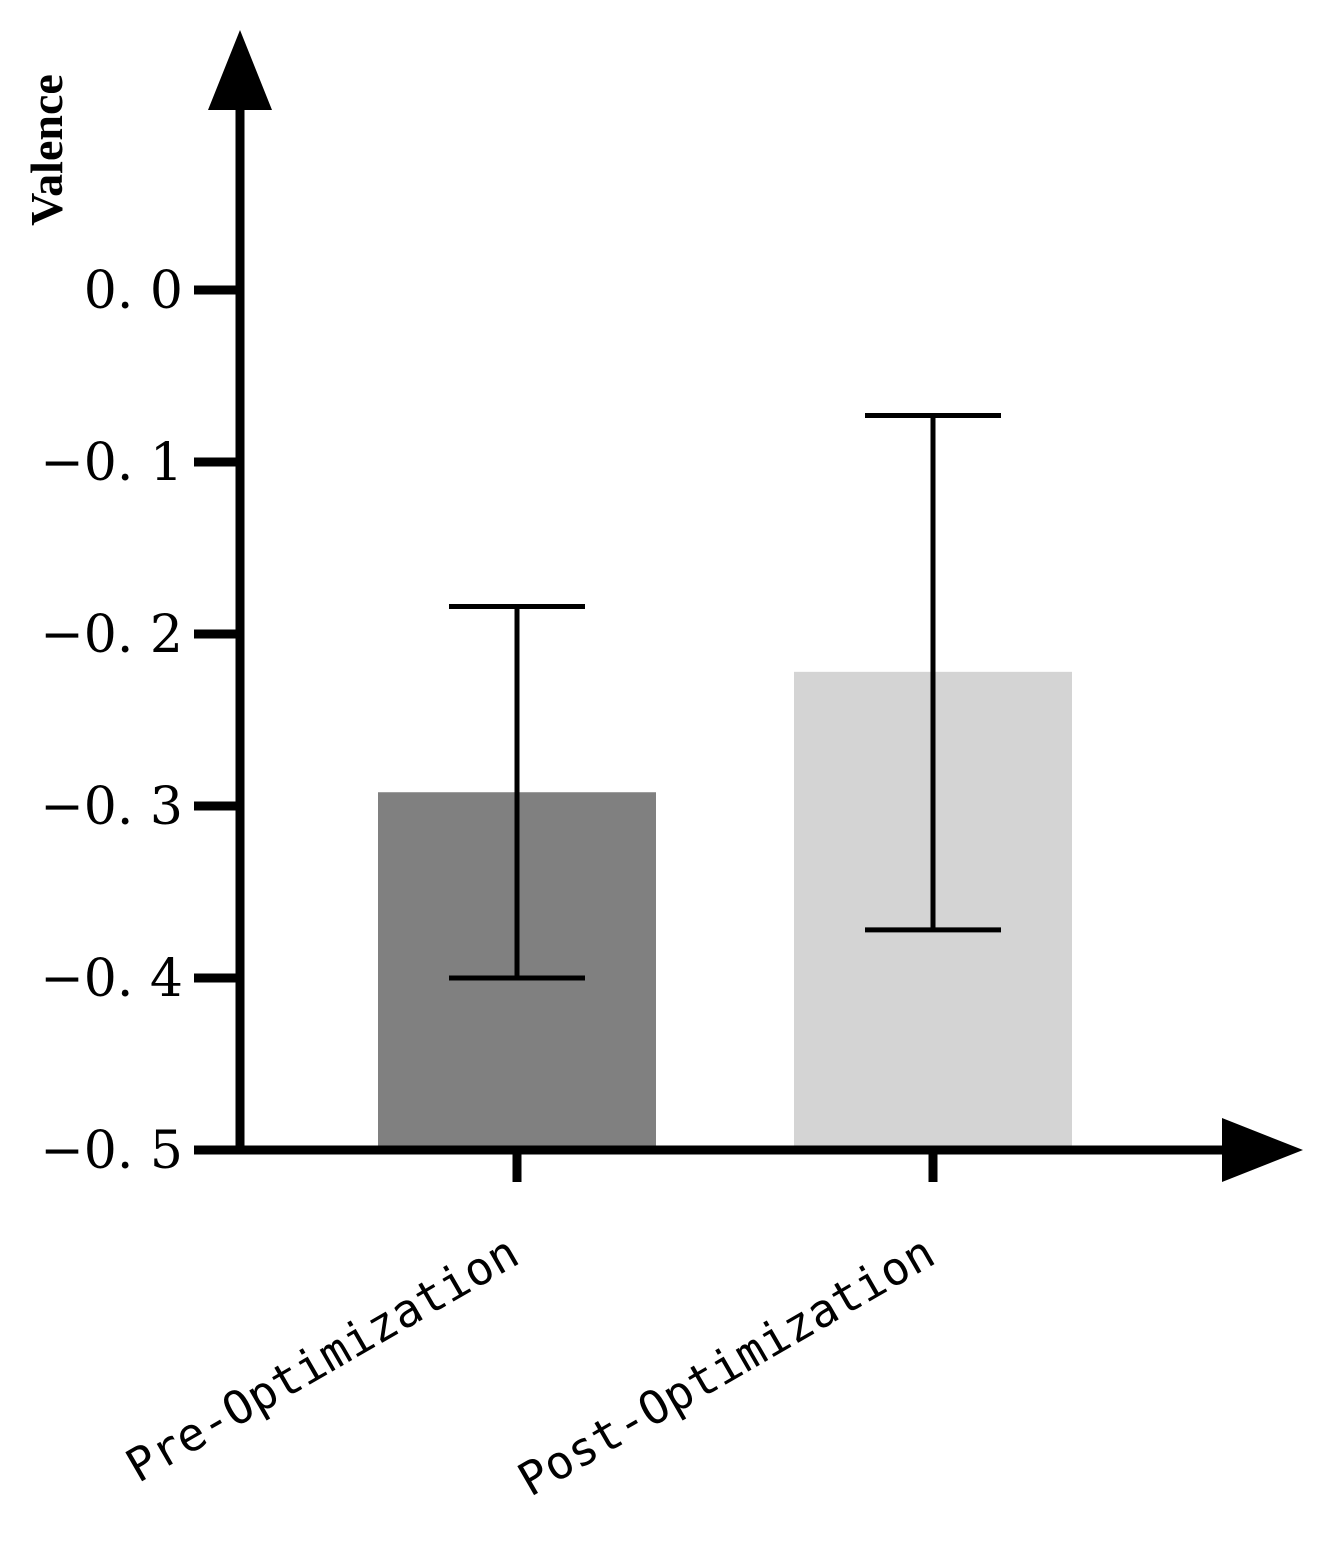 The width and height of the screenshot is (1329, 1560). What do you see at coordinates (111, 979) in the screenshot?
I see `y-tick-label-5: −0. 4` at bounding box center [111, 979].